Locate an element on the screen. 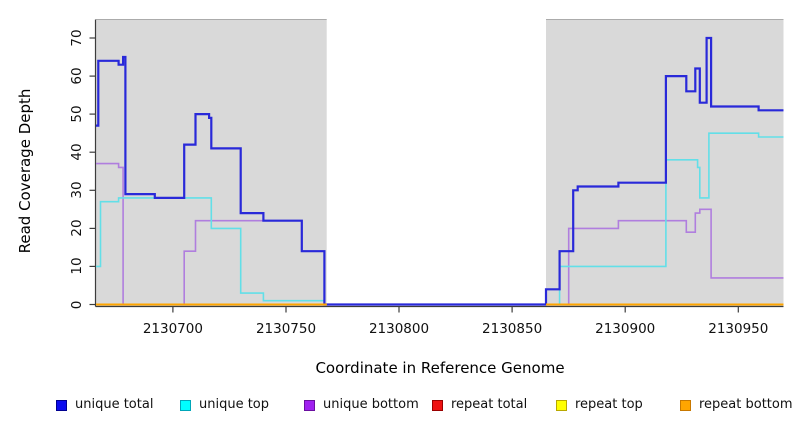 This screenshot has height=432, width=792. legend-item-unique-bottom: unique bottom is located at coordinates (361, 405).